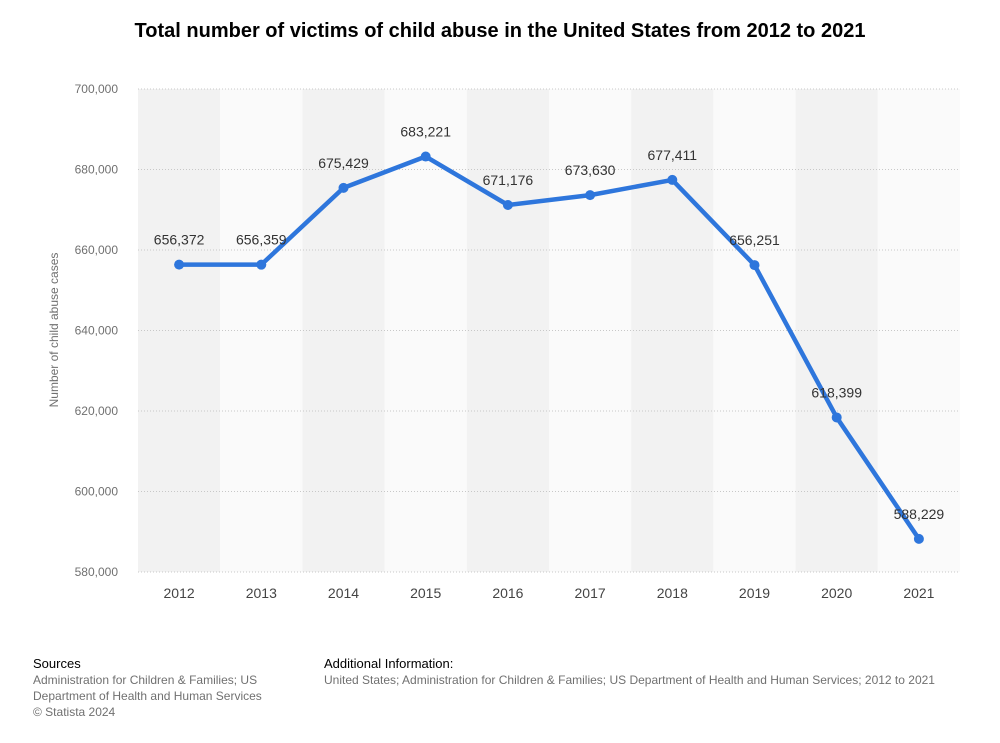 This screenshot has height=743, width=1000. What do you see at coordinates (147, 696) in the screenshot?
I see `sources-line-2: Department of Health and Human Services` at bounding box center [147, 696].